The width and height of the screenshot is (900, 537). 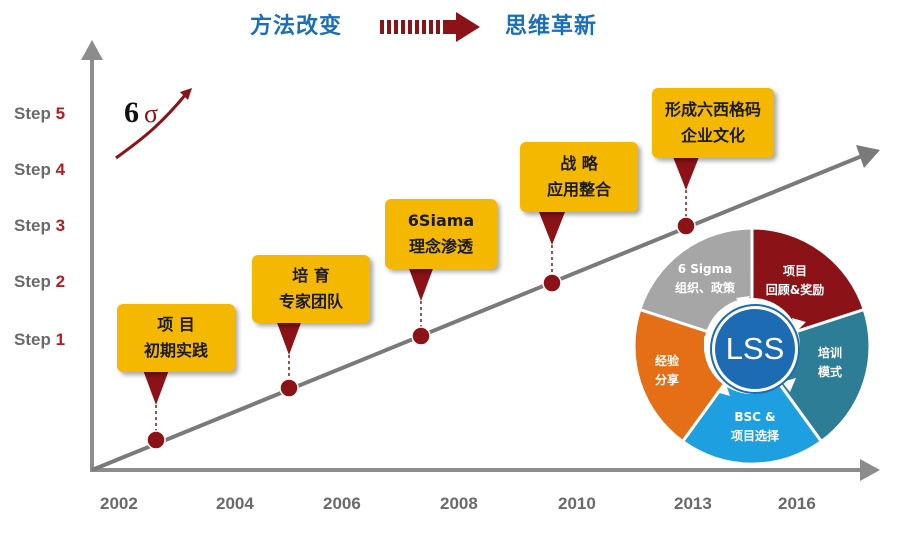 I want to click on year-label: 2004, so click(x=235, y=503).